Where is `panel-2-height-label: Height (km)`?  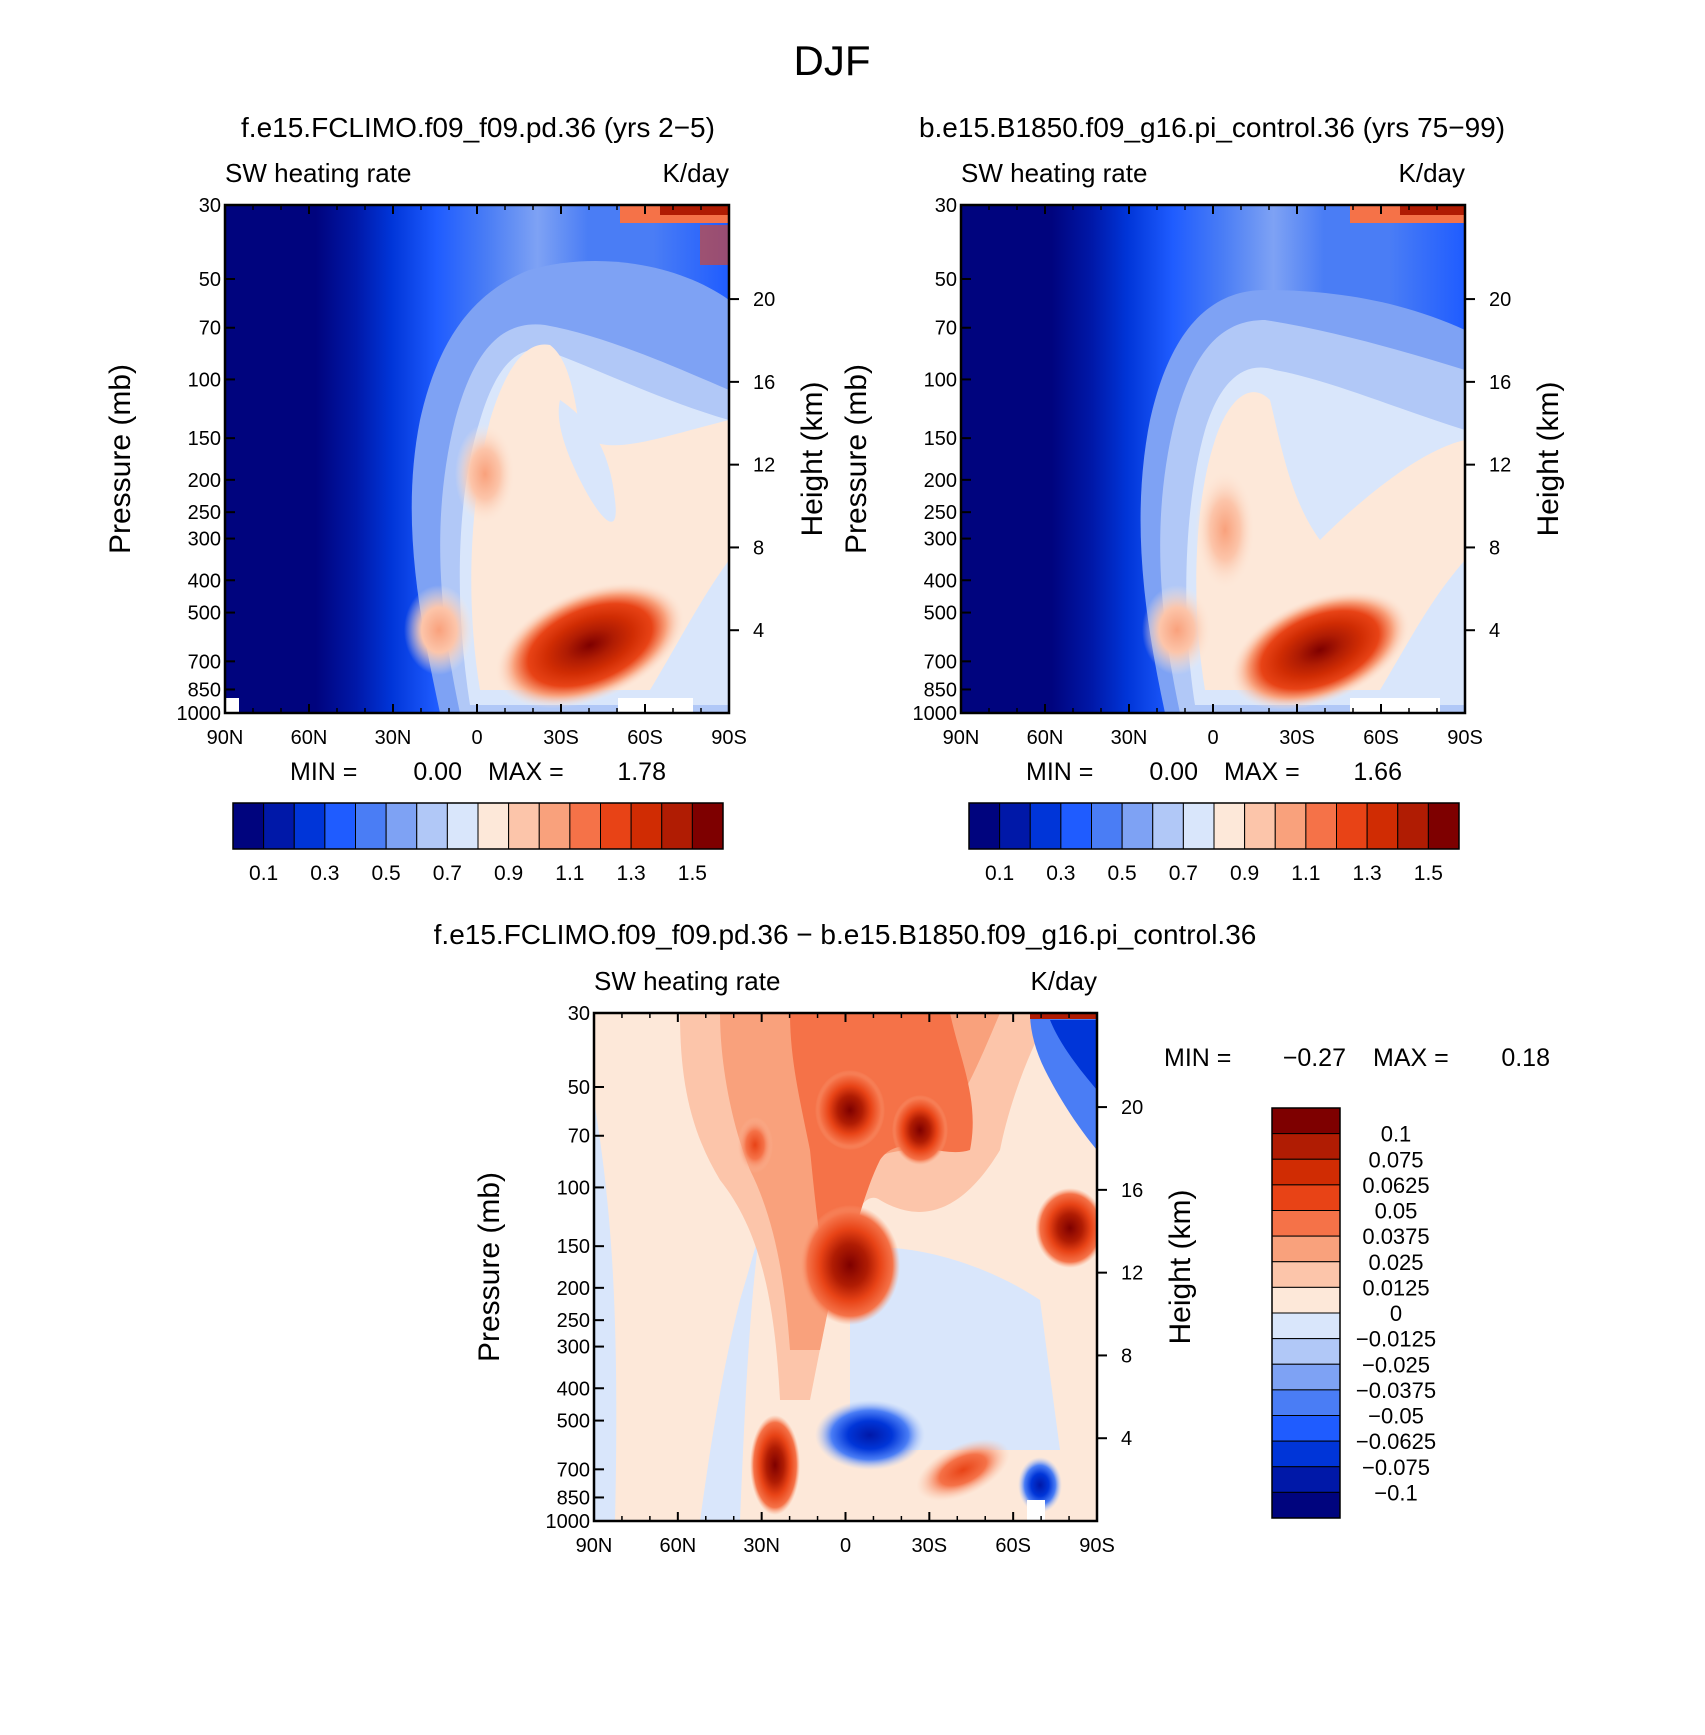 panel-2-height-label: Height (km) is located at coordinates (1548, 458).